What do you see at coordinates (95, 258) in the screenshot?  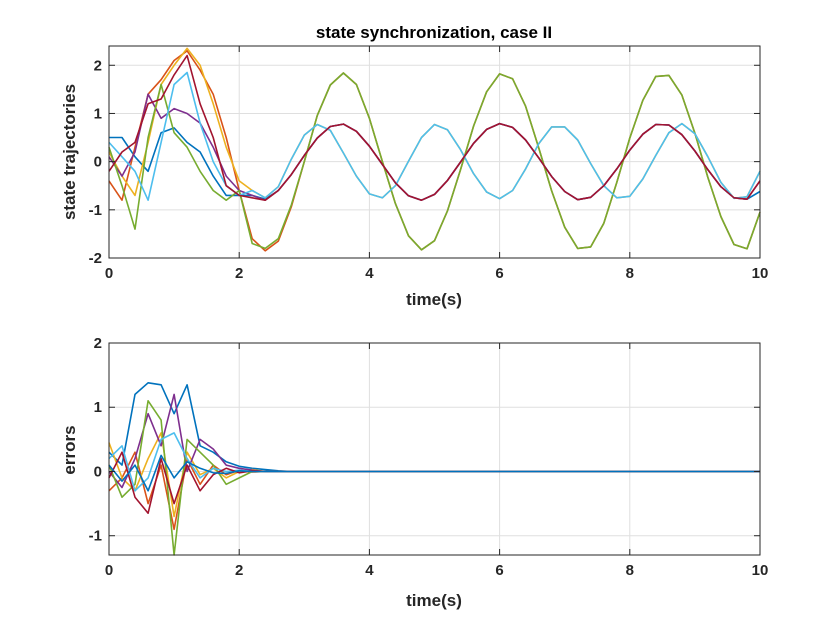 I see `y-tick-label: -2` at bounding box center [95, 258].